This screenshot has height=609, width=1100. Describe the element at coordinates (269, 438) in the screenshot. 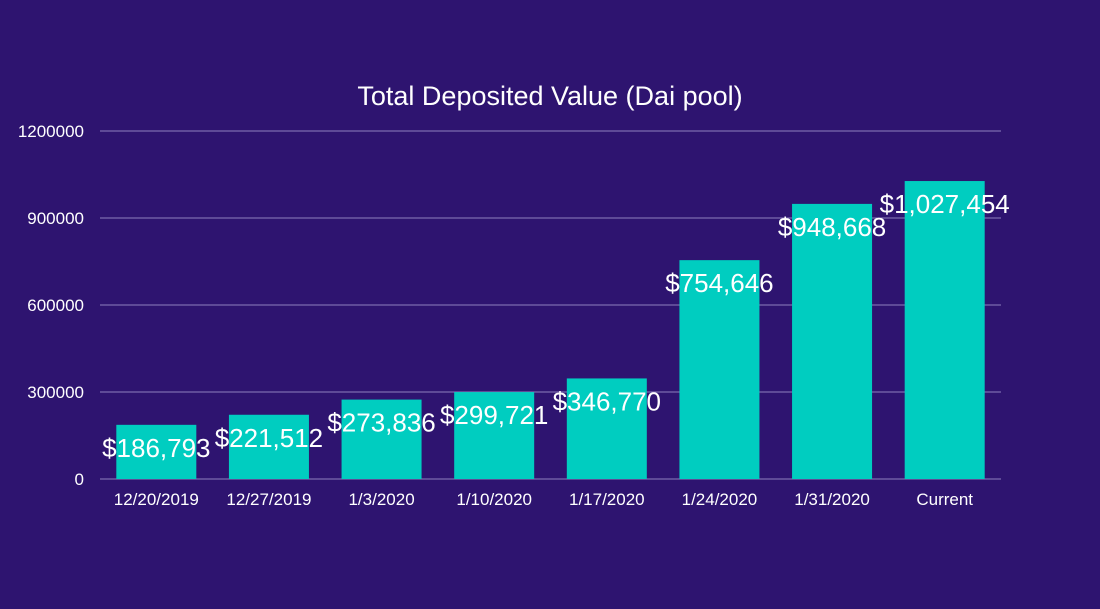

I see `data-label: $221,512` at that location.